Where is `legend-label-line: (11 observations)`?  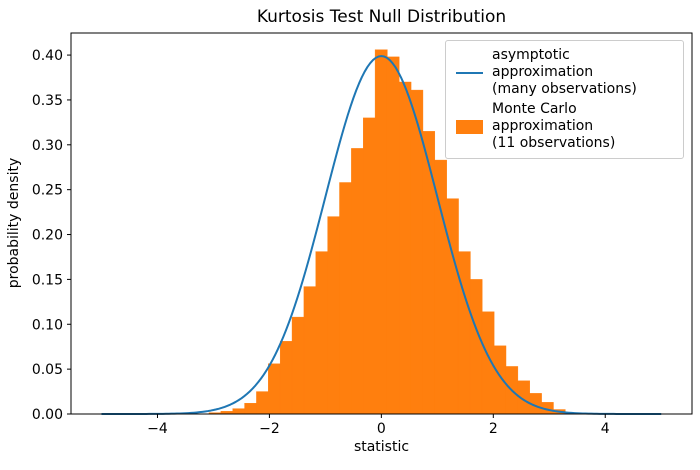 legend-label-line: (11 observations) is located at coordinates (554, 143).